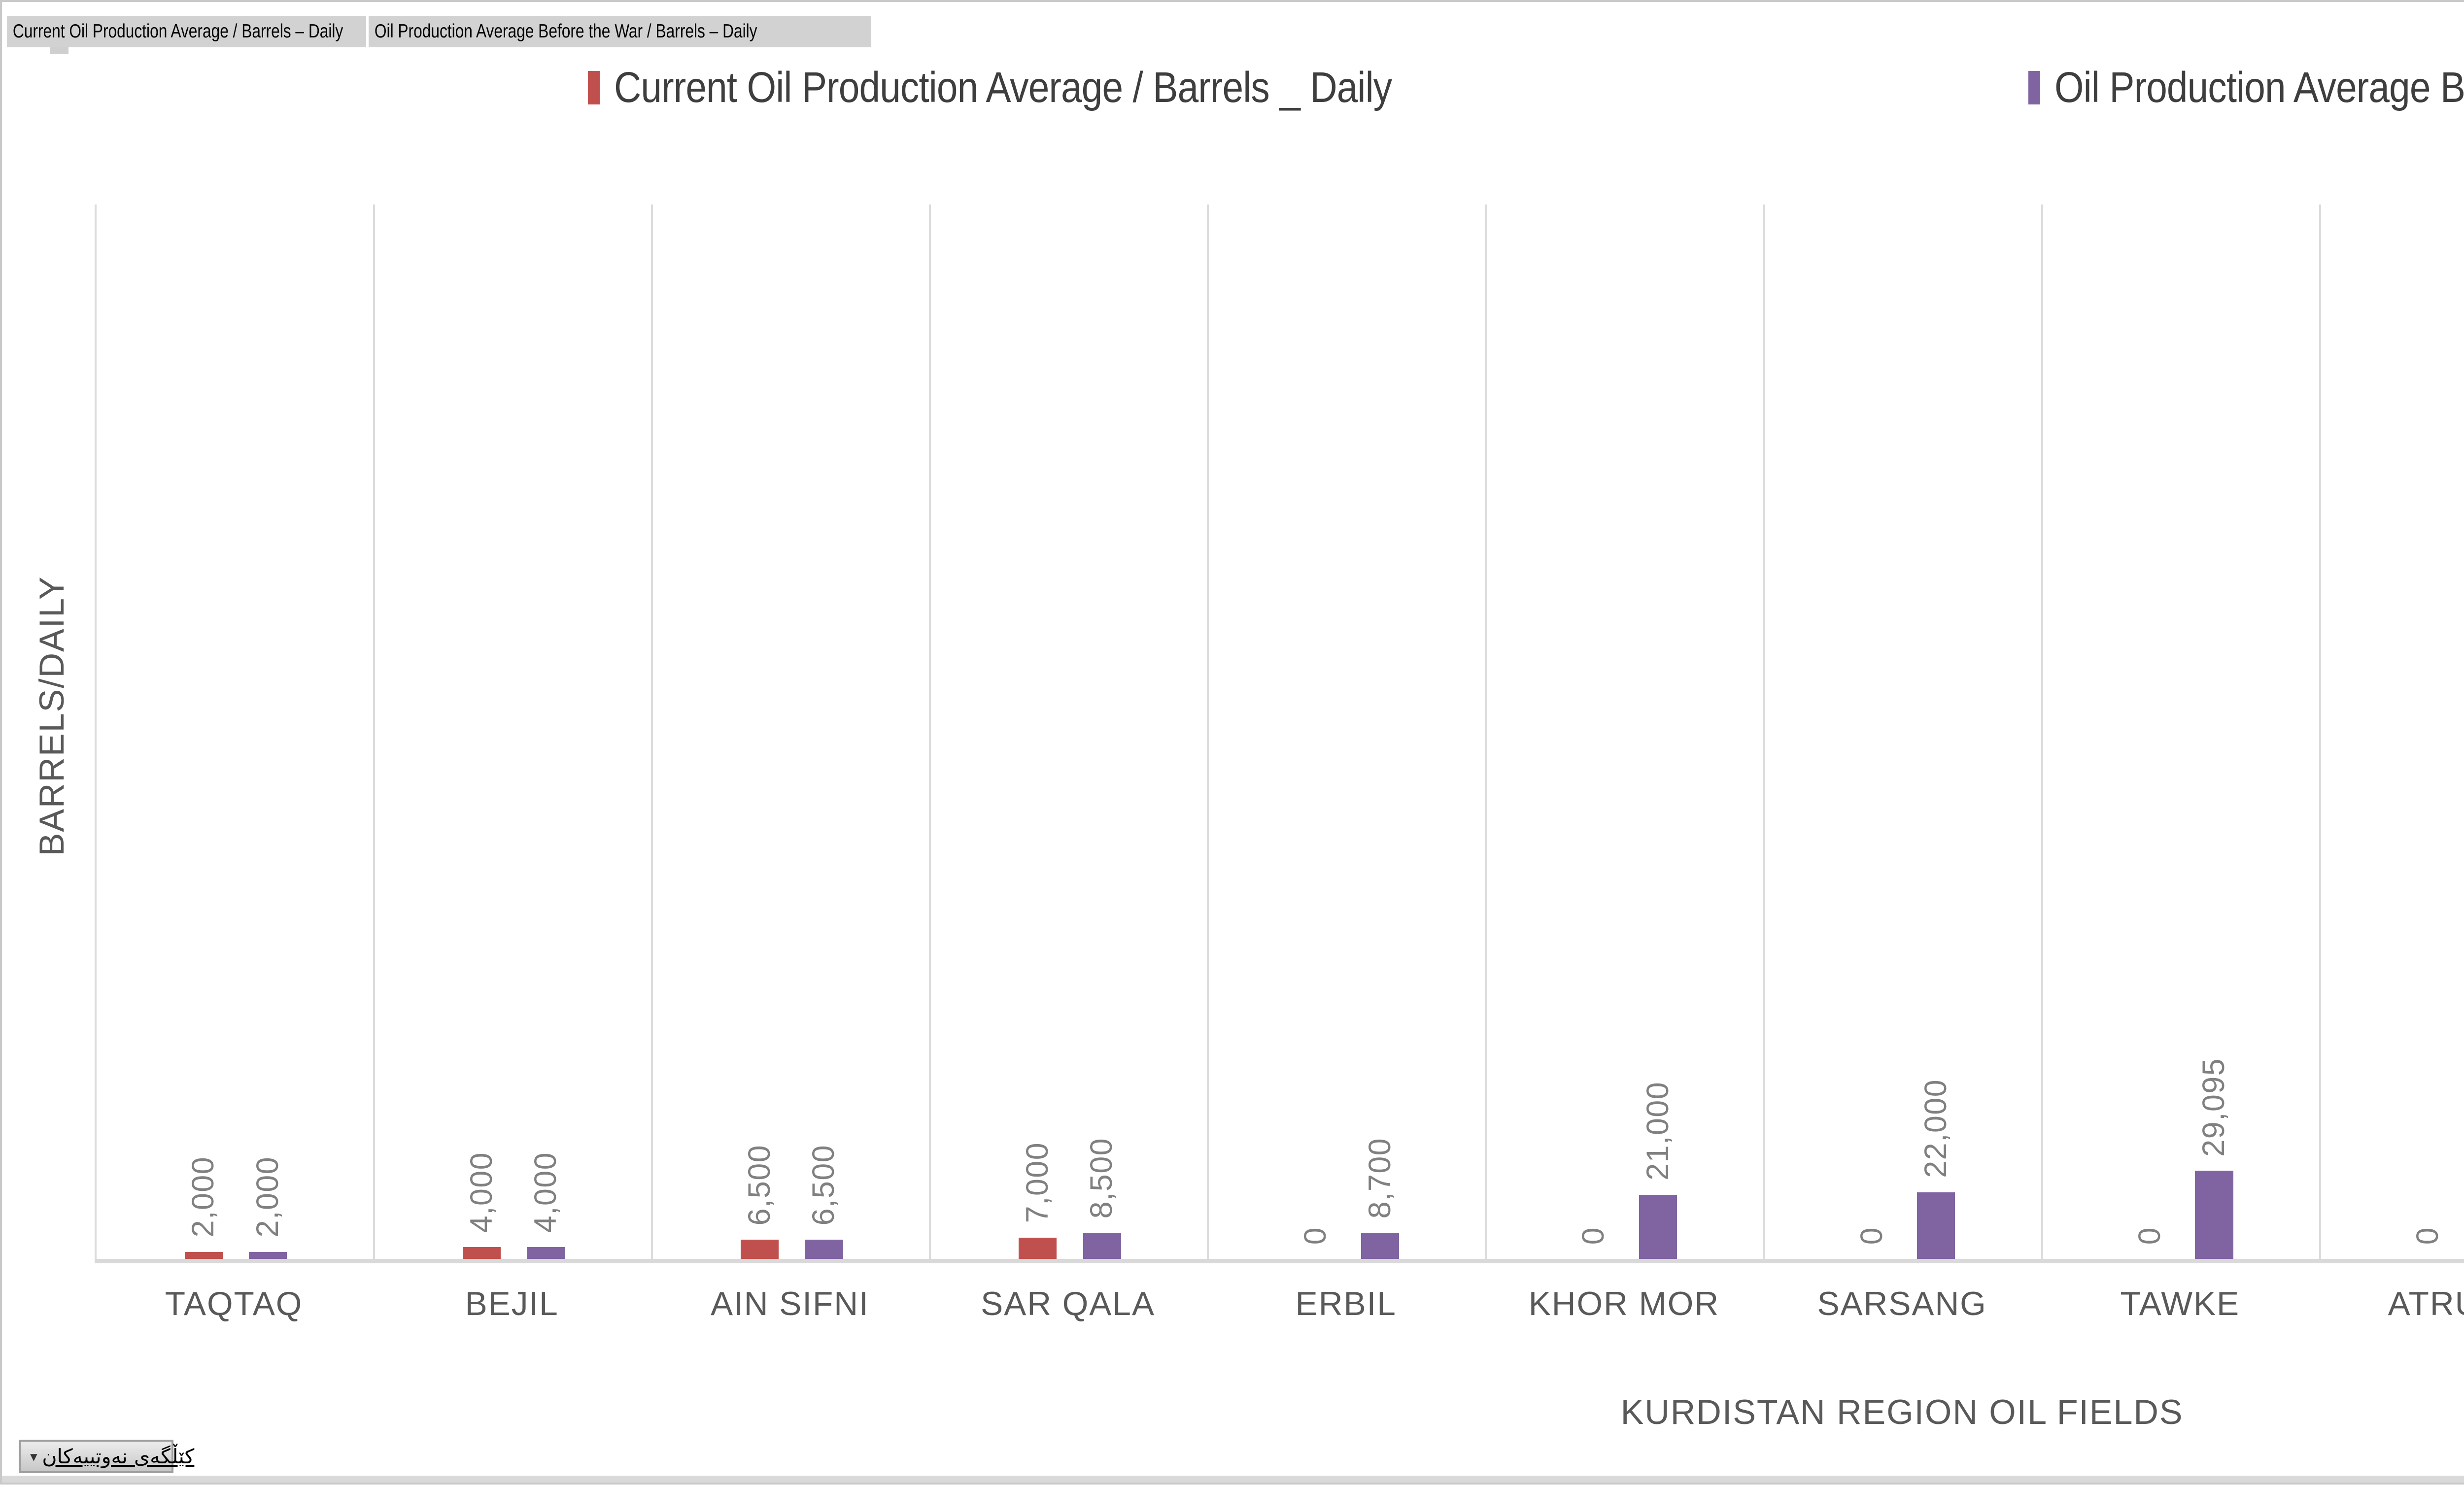  What do you see at coordinates (1903, 731) in the screenshot?
I see `category-cell: 0 22,000` at bounding box center [1903, 731].